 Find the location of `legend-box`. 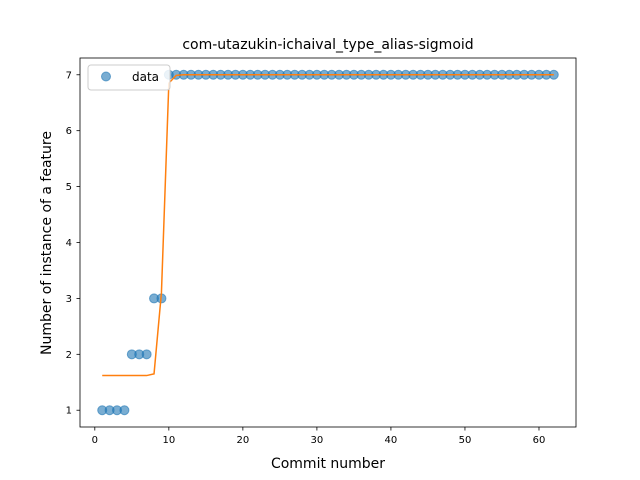

legend-box is located at coordinates (129, 77).